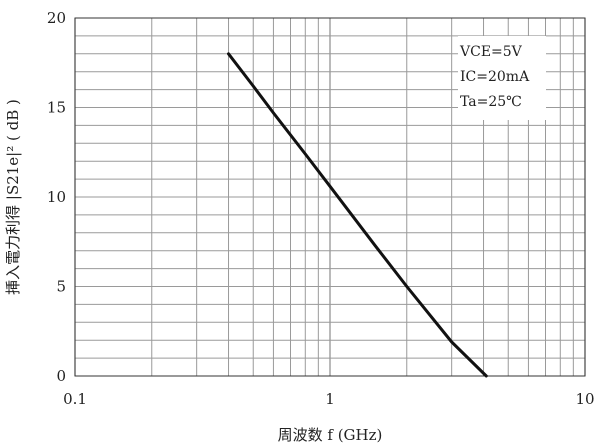  I want to click on x-tick-label: 10, so click(584, 399).